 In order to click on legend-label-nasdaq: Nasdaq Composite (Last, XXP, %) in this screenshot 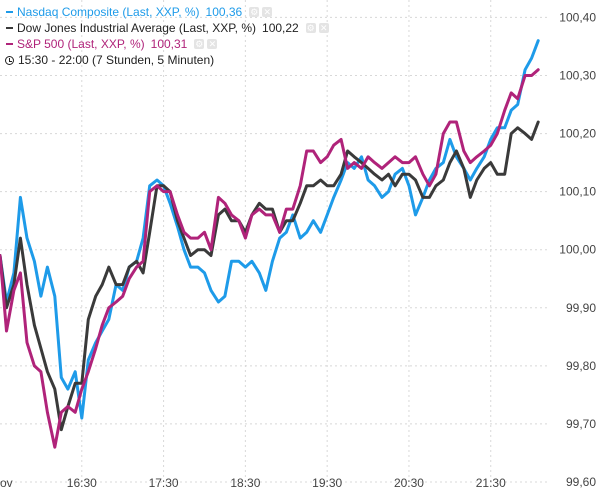, I will do `click(108, 12)`.